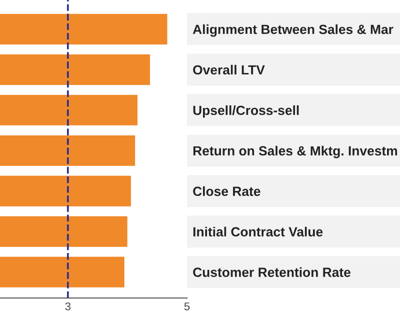 The image size is (400, 320). I want to click on x-tick-label: 3, so click(67, 306).